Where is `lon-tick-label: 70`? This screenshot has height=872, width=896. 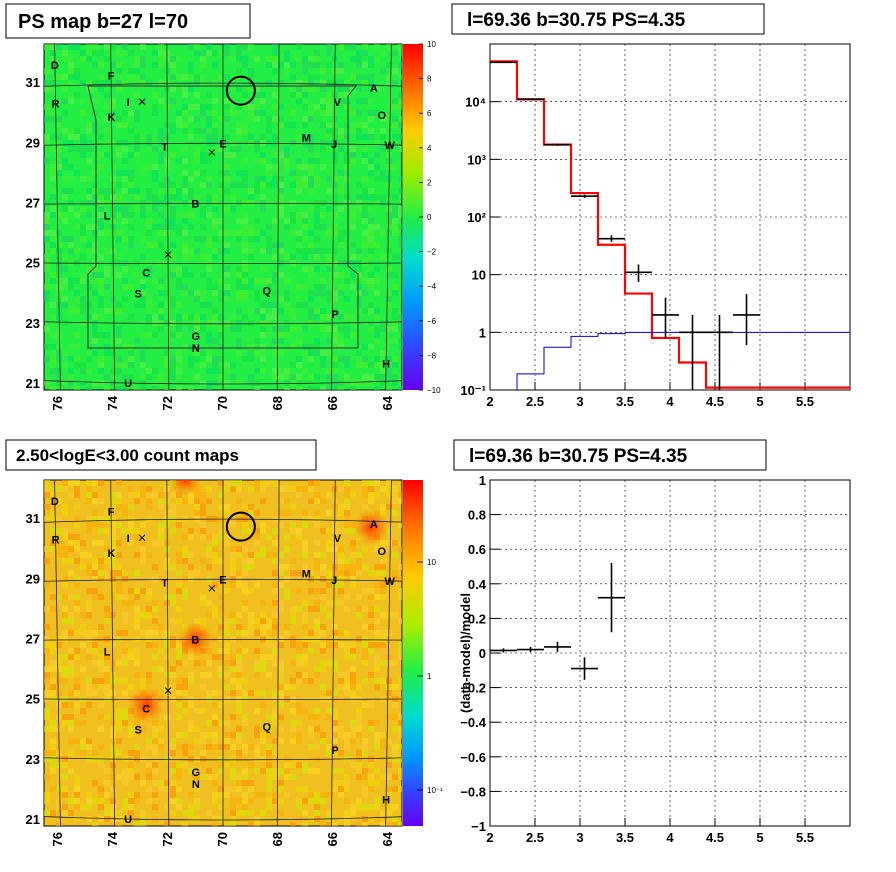
lon-tick-label: 70 is located at coordinates (222, 403).